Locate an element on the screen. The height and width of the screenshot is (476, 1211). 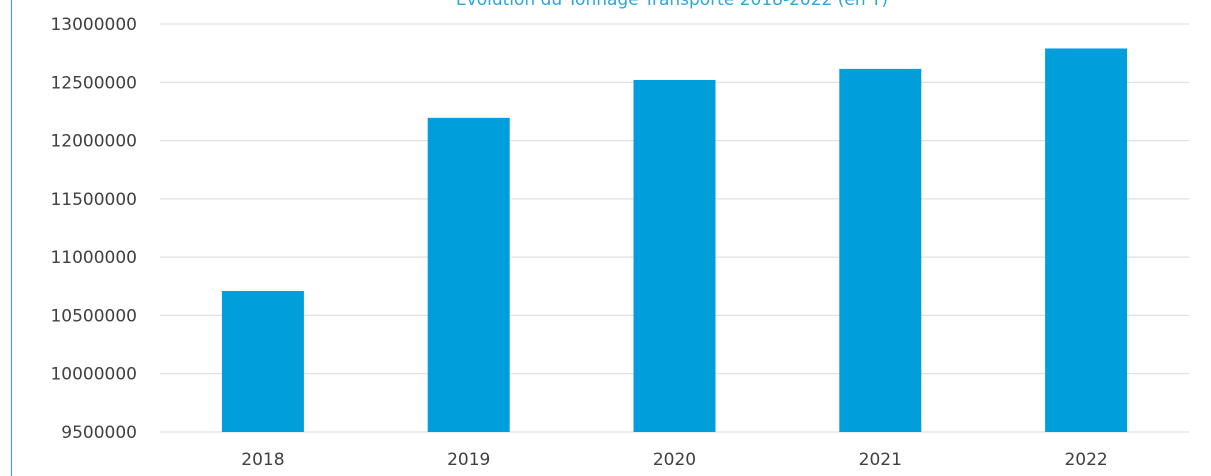
x-tick-label: 2021 is located at coordinates (880, 460).